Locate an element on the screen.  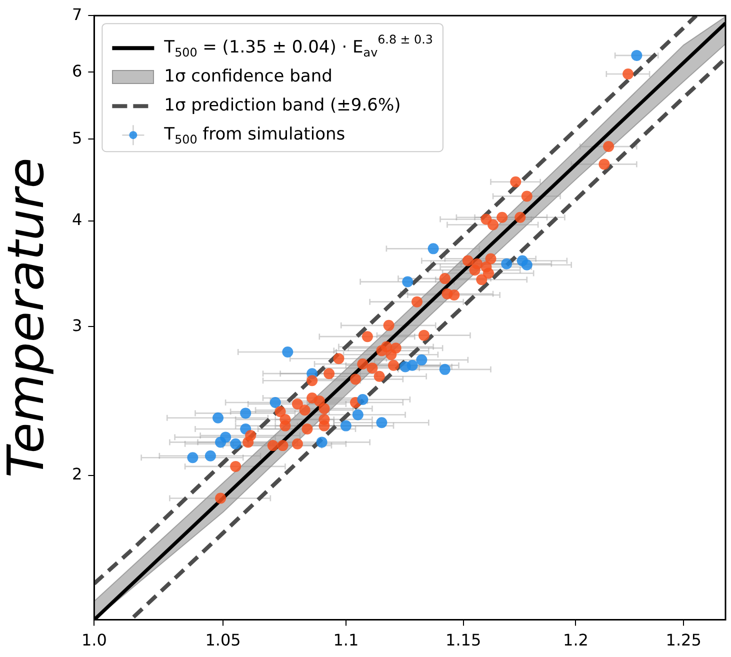
legend-label: 1σ prediction band (±9.6%) is located at coordinates (282, 106).